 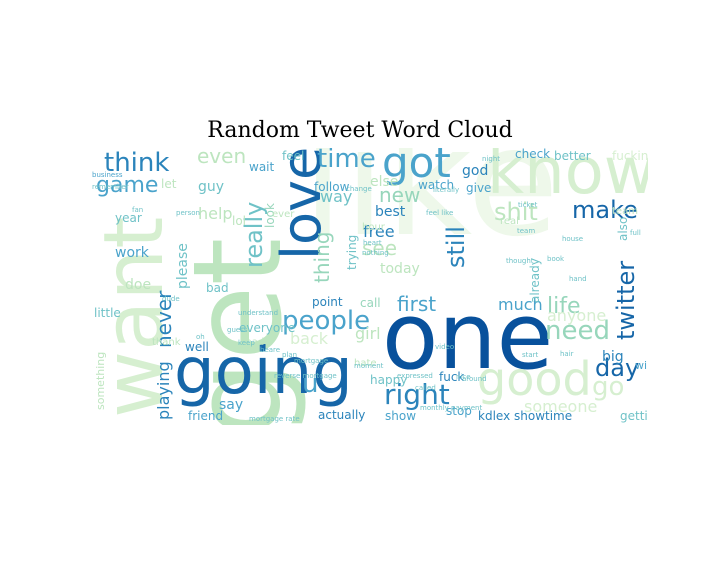 I want to click on word-well: well, so click(x=197, y=347).